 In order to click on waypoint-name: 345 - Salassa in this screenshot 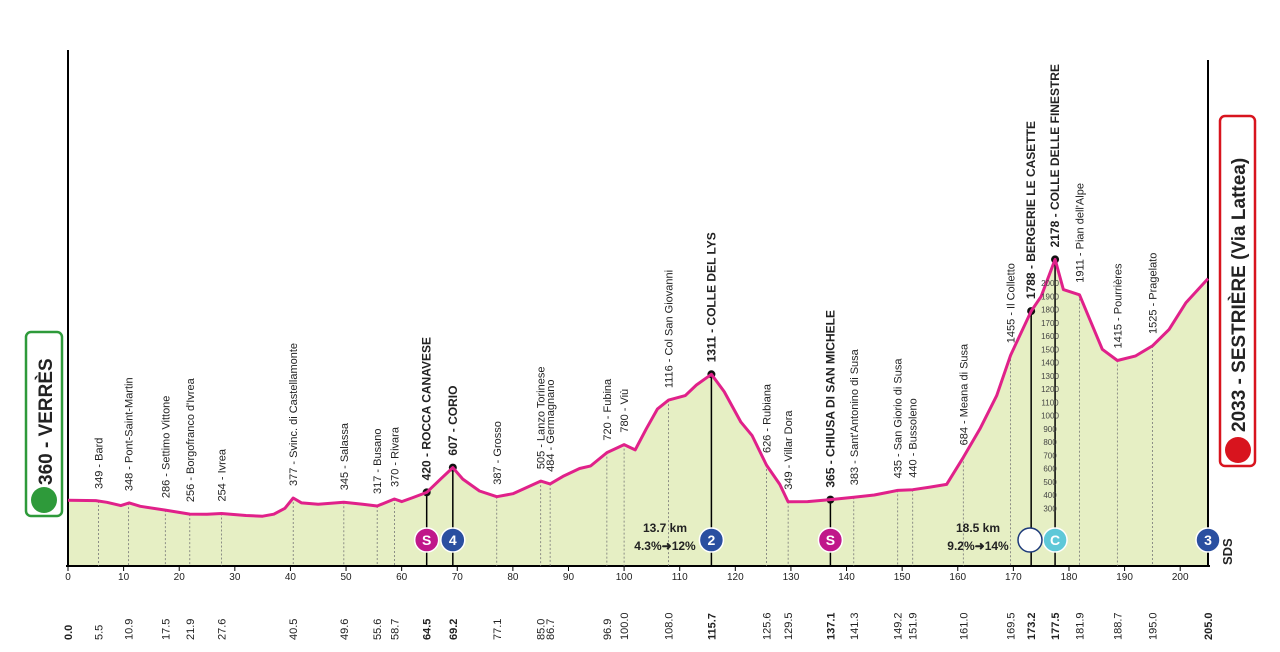, I will do `click(345, 456)`.